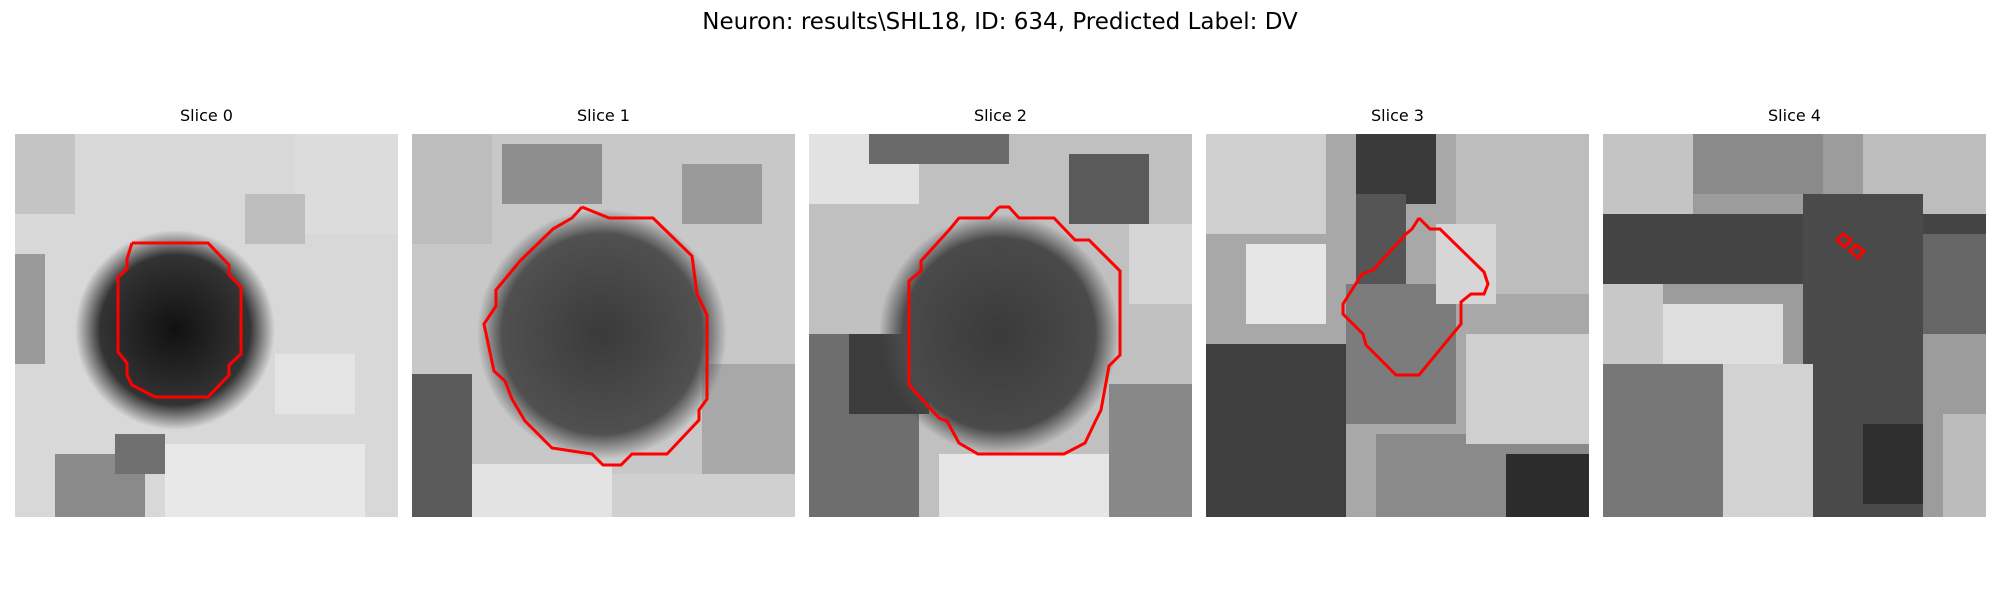 This screenshot has height=600, width=2000. I want to click on slice-panel-2: Slice 2, so click(1000, 311).